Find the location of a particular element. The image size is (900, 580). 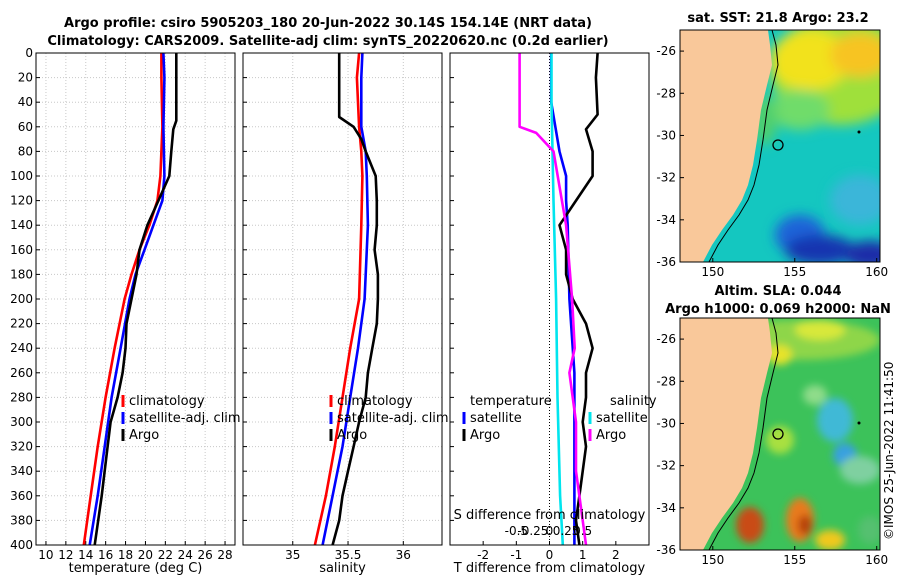

xtick-label: 36 is located at coordinates (403, 555).